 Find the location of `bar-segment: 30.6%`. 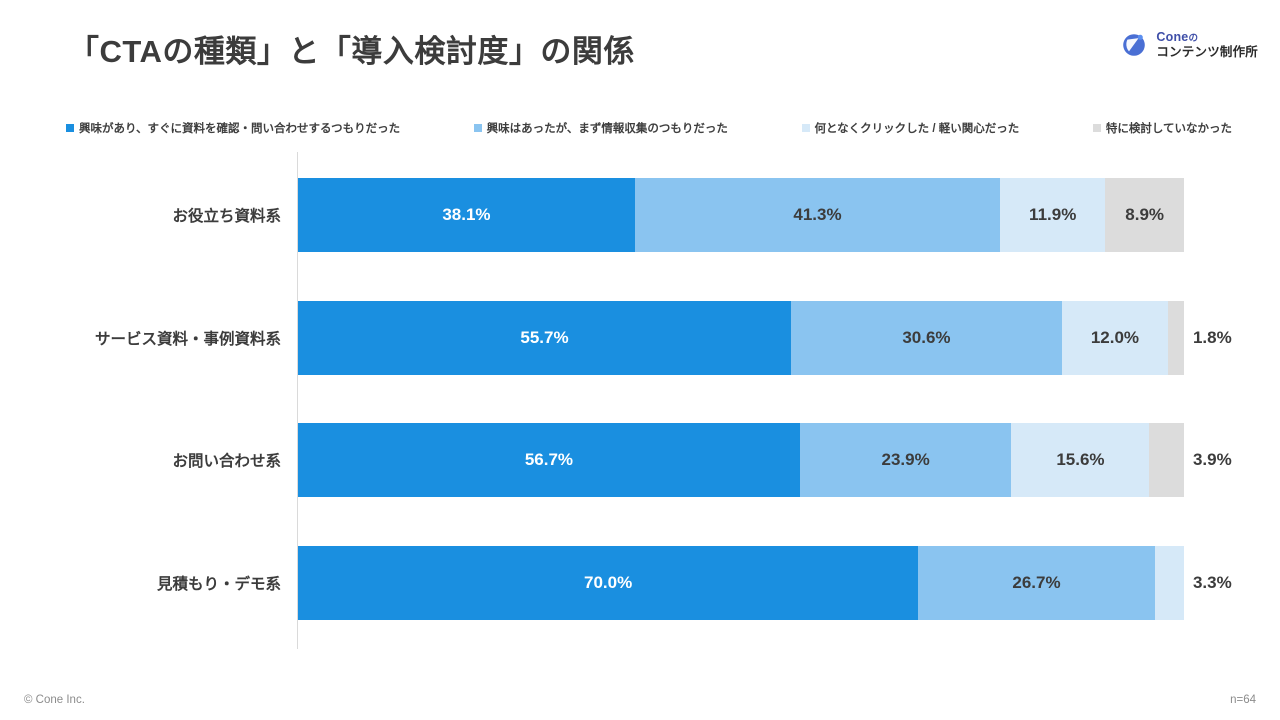

bar-segment: 30.6% is located at coordinates (926, 338).